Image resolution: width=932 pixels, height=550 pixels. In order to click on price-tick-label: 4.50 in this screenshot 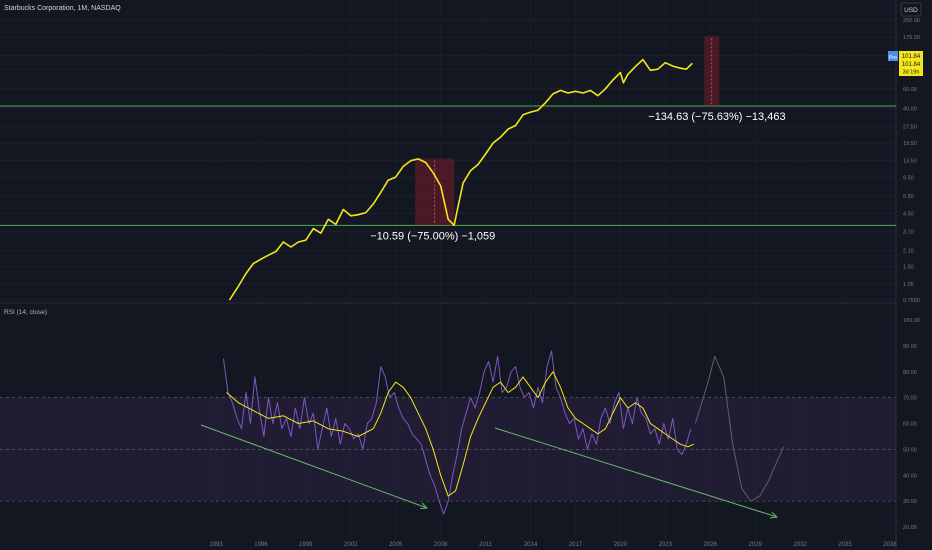, I will do `click(908, 215)`.